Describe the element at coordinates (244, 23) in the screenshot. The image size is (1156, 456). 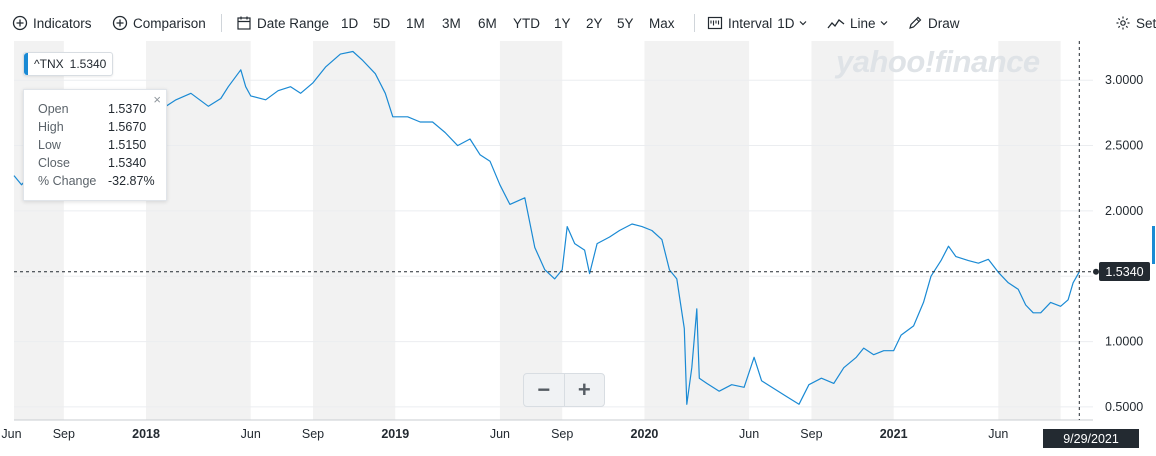
I see `calendar-icon` at that location.